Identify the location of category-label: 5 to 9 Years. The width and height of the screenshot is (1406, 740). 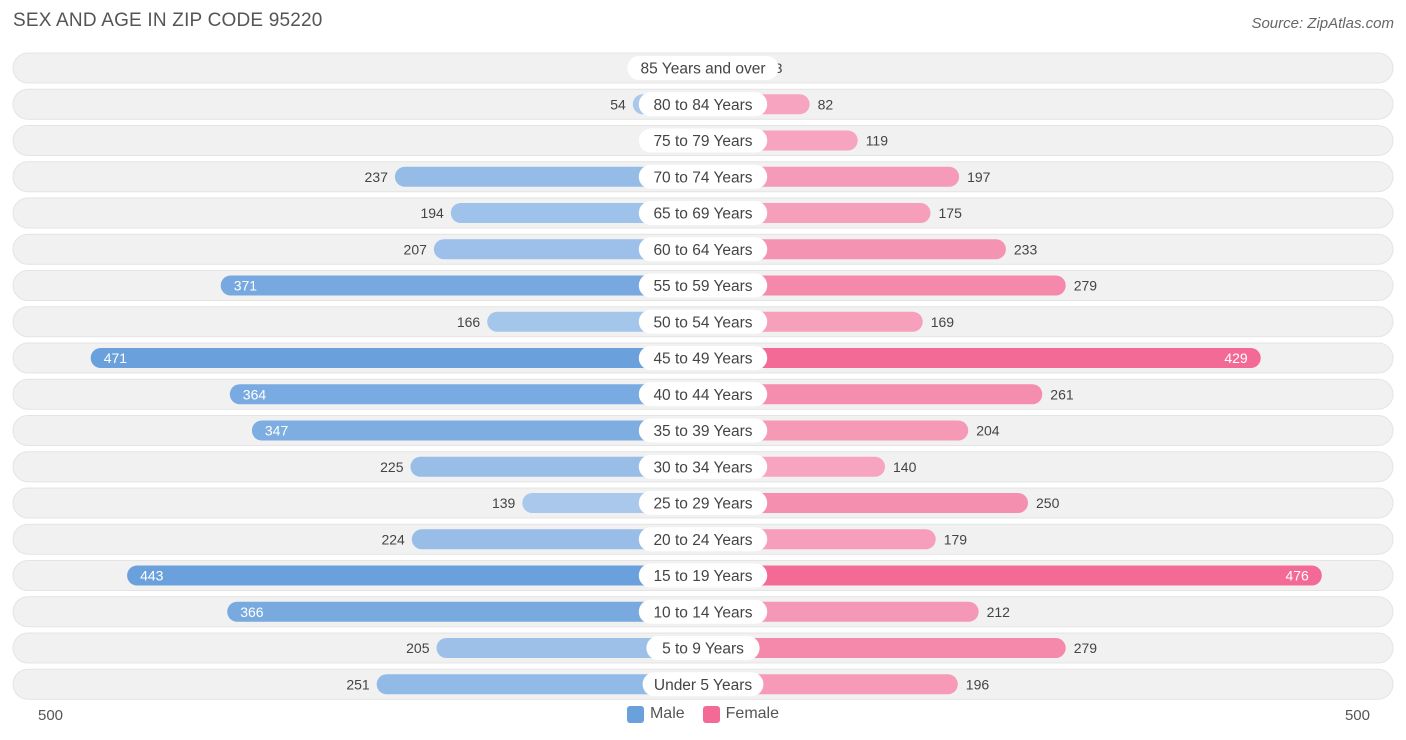
(703, 649).